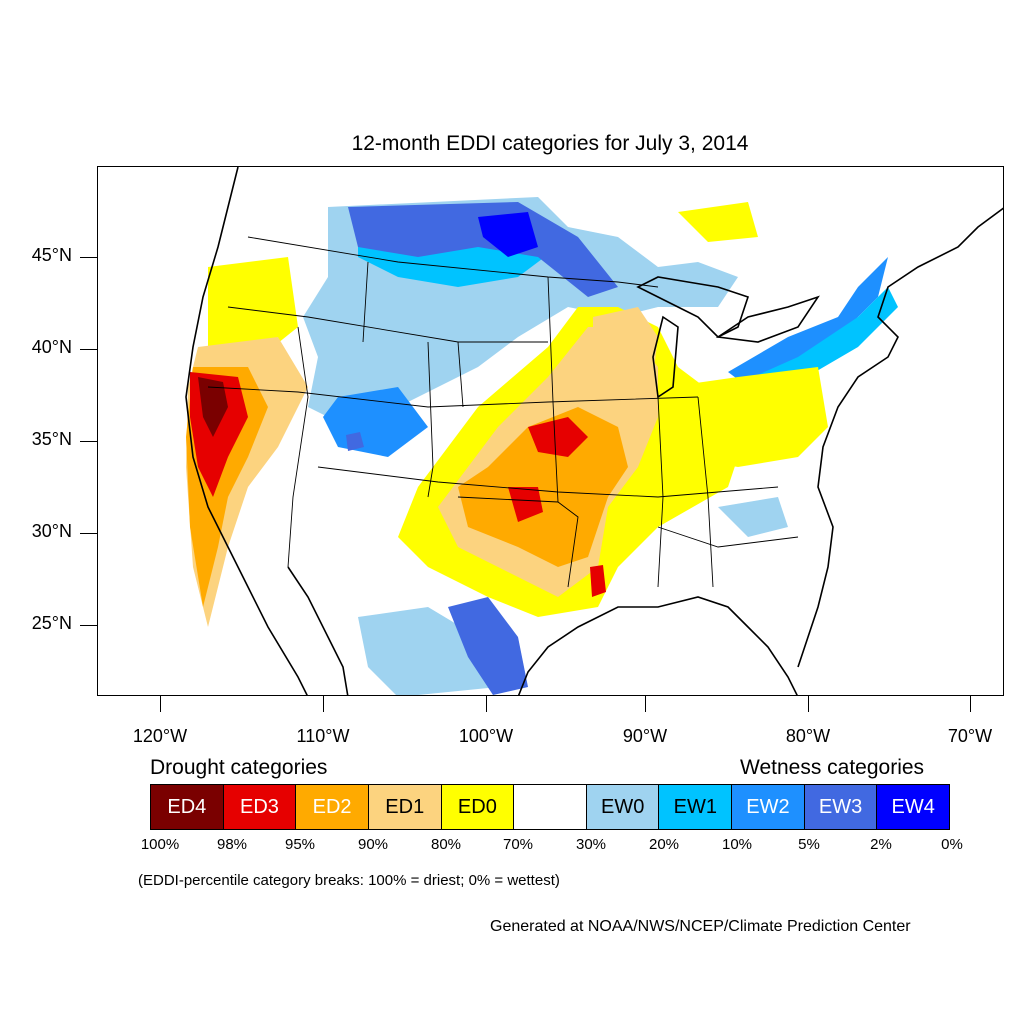 Image resolution: width=1024 pixels, height=1024 pixels. I want to click on legend-box-ed3: ED3, so click(260, 807).